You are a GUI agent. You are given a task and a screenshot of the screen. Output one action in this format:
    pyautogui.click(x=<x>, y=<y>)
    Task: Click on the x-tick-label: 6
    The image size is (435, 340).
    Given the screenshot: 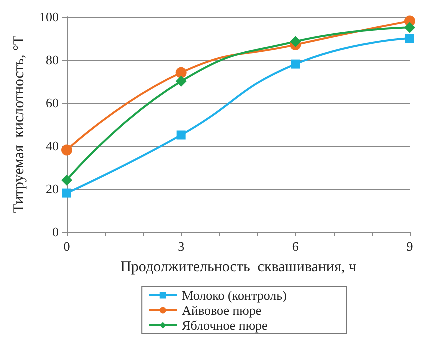 What is the action you would take?
    pyautogui.click(x=296, y=246)
    